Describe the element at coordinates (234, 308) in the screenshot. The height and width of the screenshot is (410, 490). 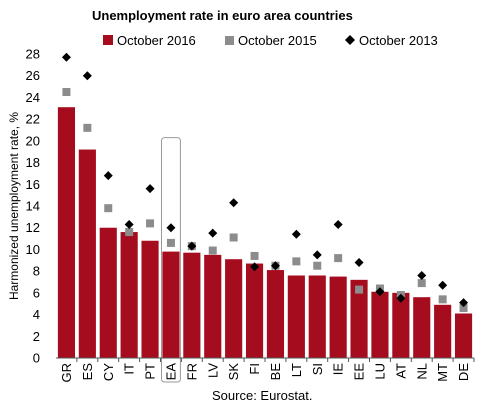
I see `bar-sk-october-2016` at that location.